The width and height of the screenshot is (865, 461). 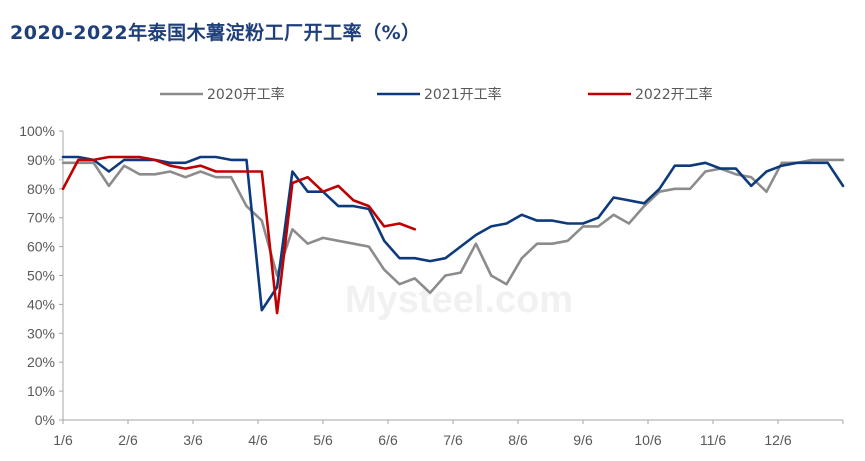 I want to click on watermark: Mysteel.com, so click(x=459, y=300).